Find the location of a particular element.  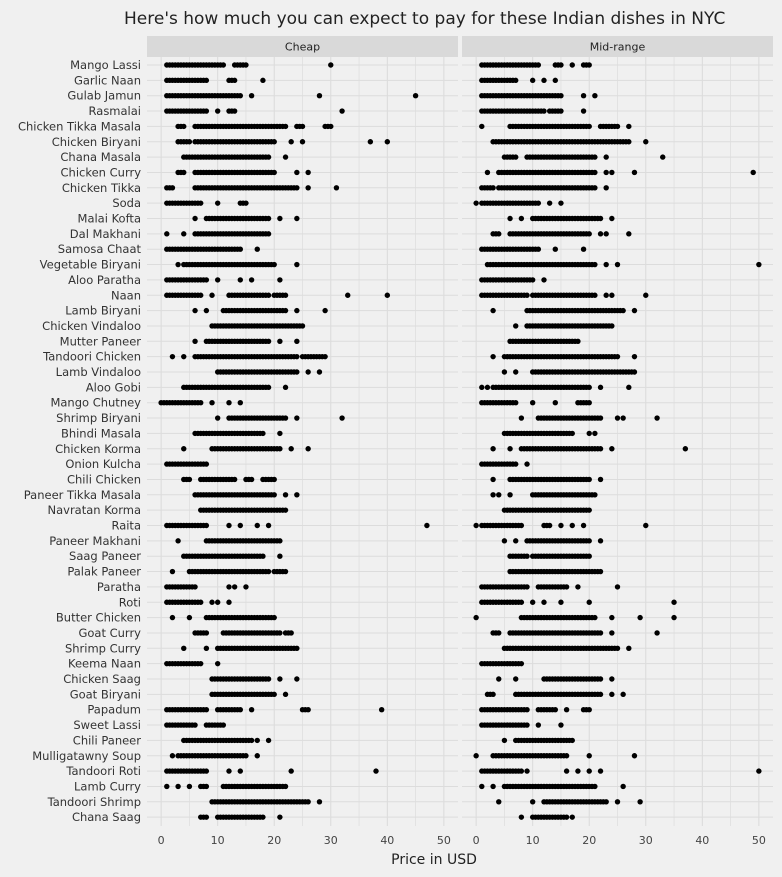

dish-label: Keema Naan is located at coordinates (104, 664).